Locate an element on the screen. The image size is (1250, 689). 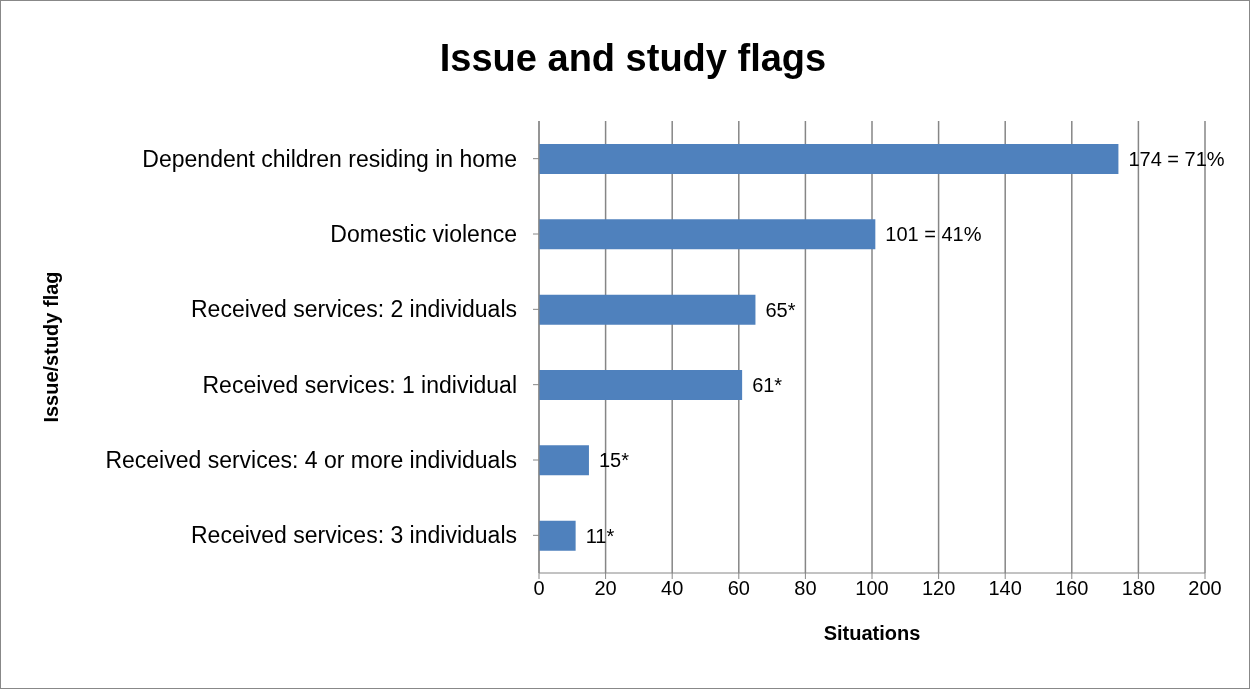
x-tick-label: 20 is located at coordinates (605, 588).